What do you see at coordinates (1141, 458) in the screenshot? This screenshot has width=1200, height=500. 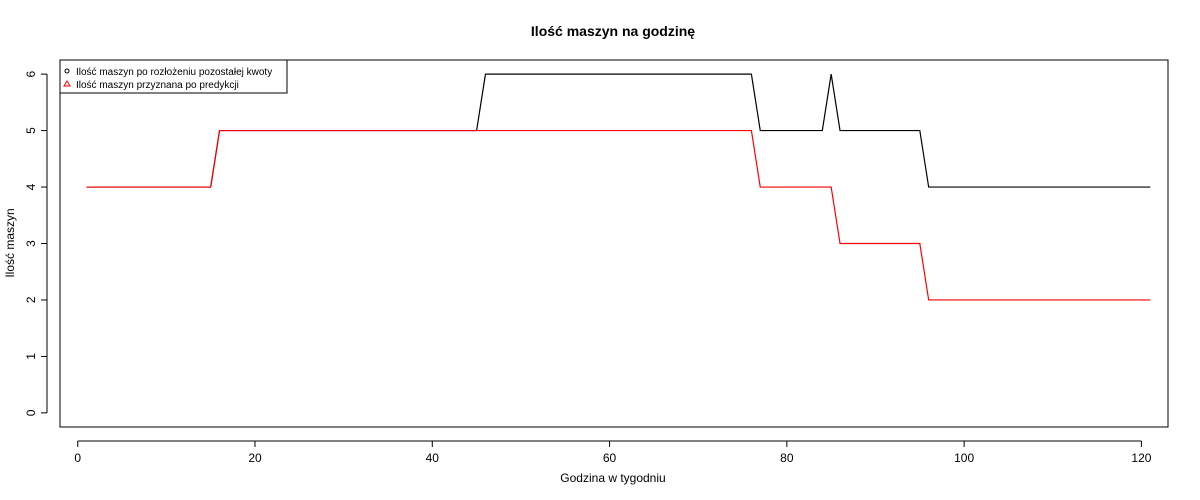 I see `x-tick-label: 120` at bounding box center [1141, 458].